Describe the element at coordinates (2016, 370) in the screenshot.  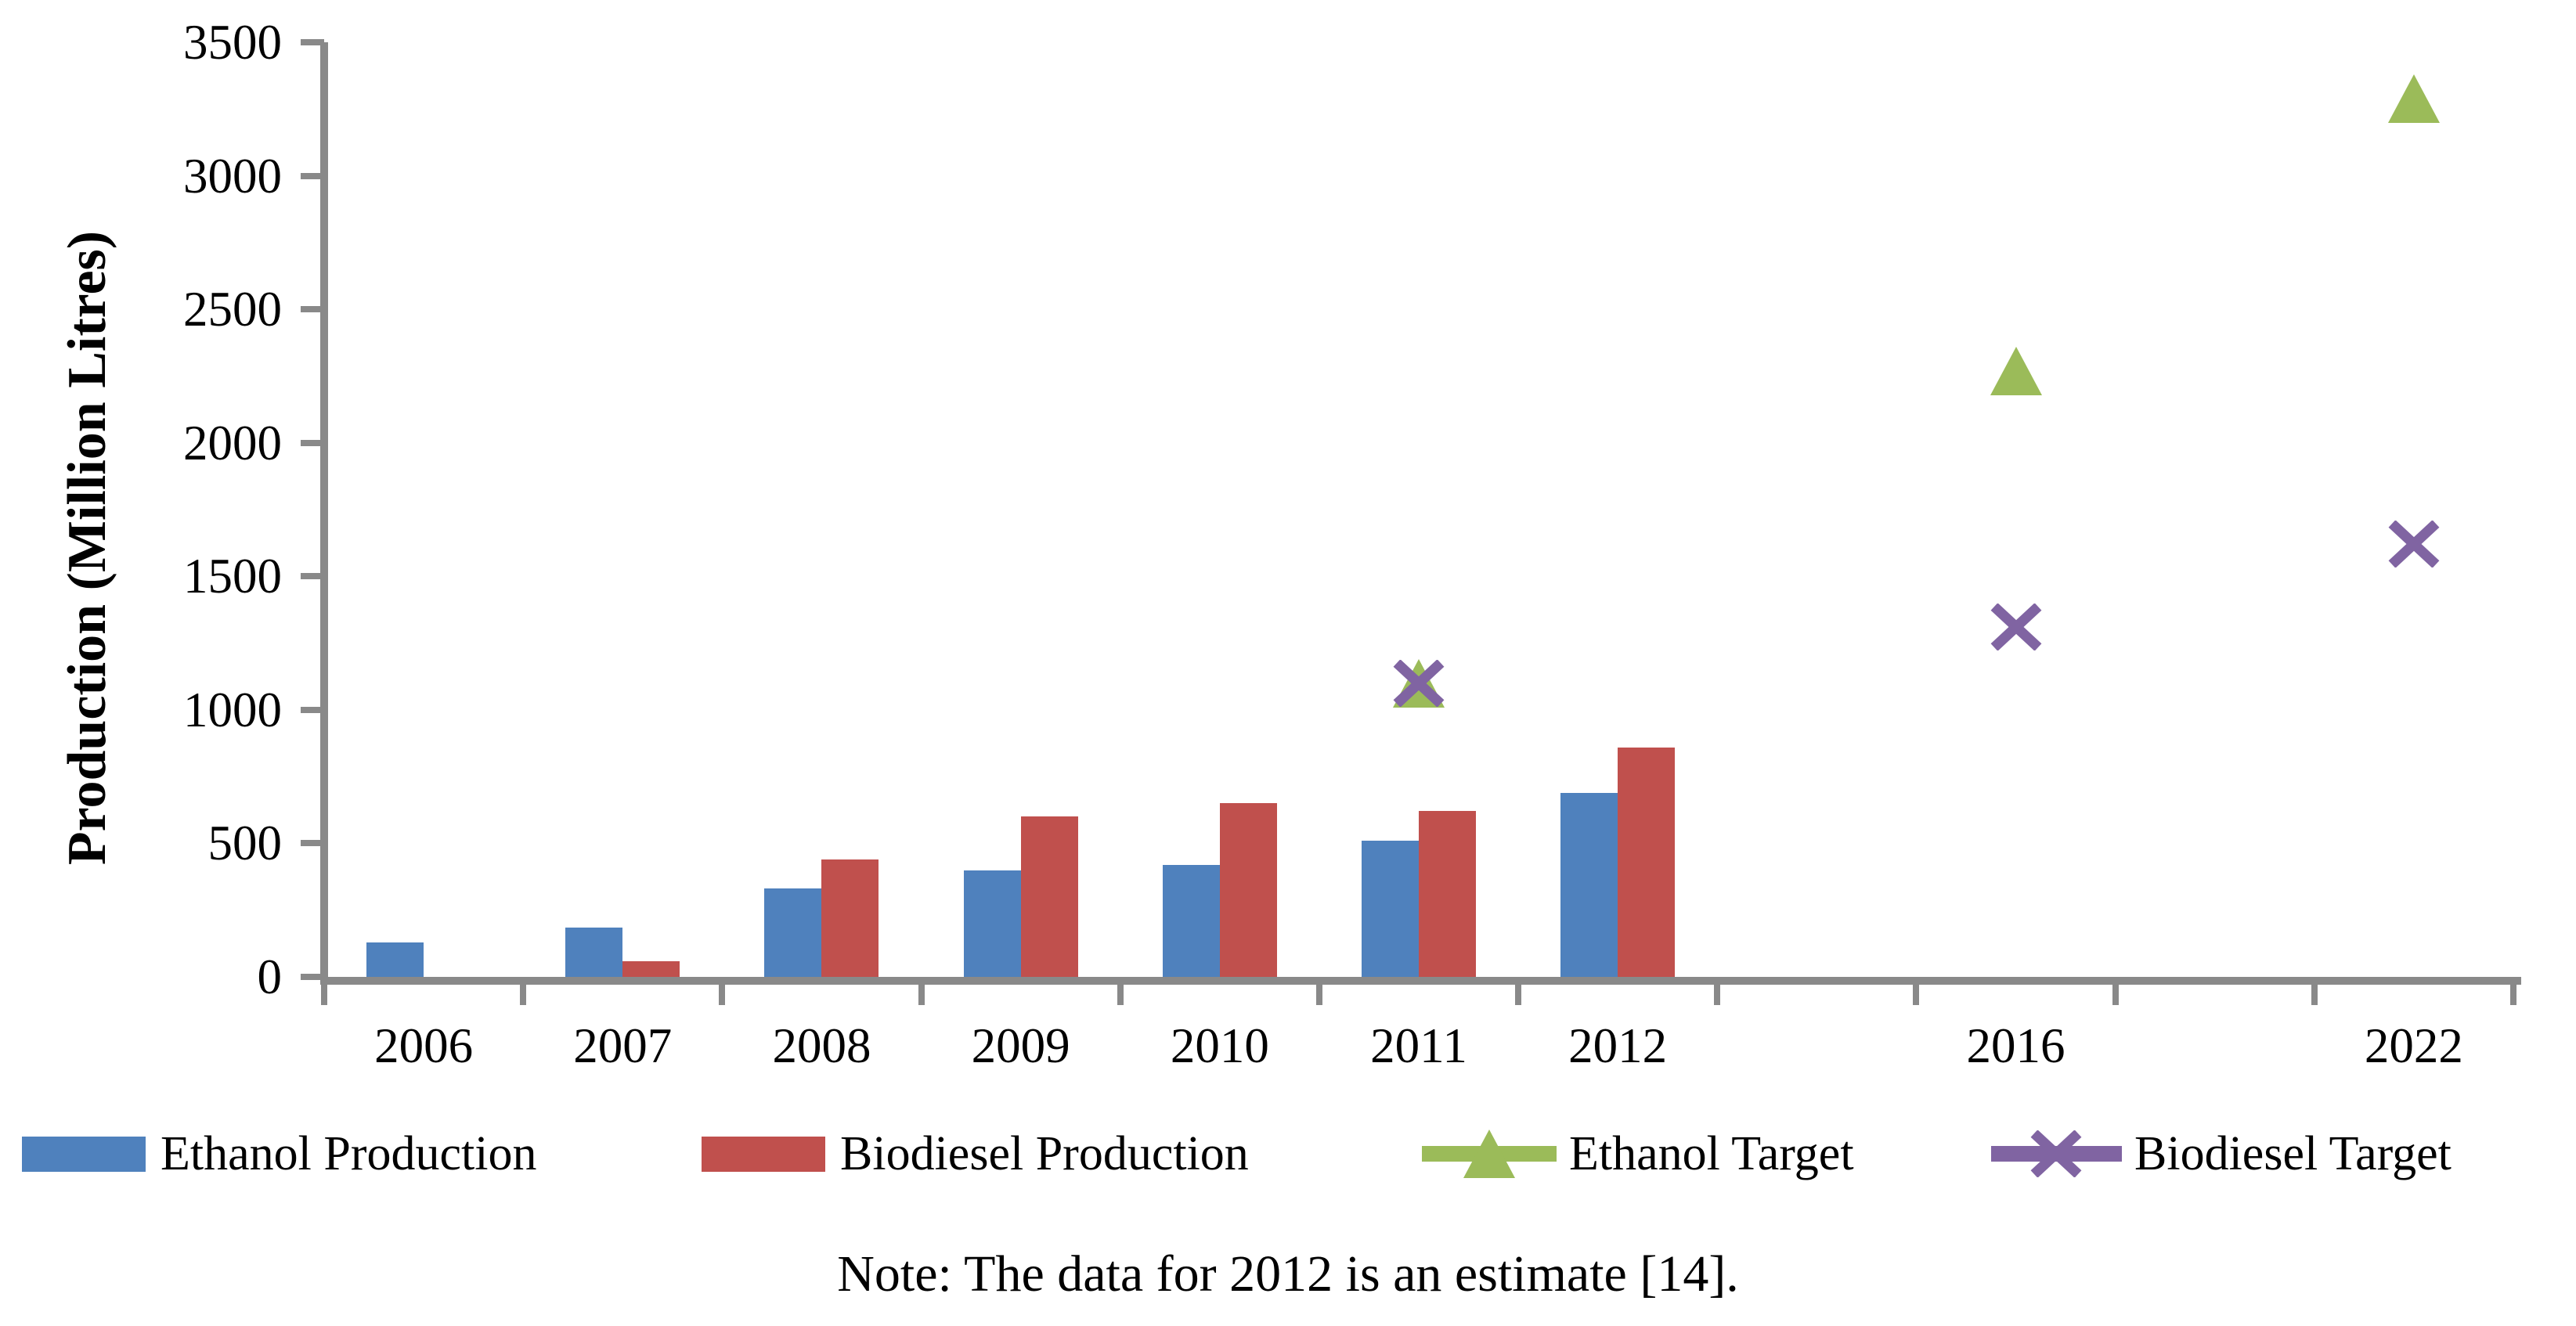
I see `triangle-marker-2016` at that location.